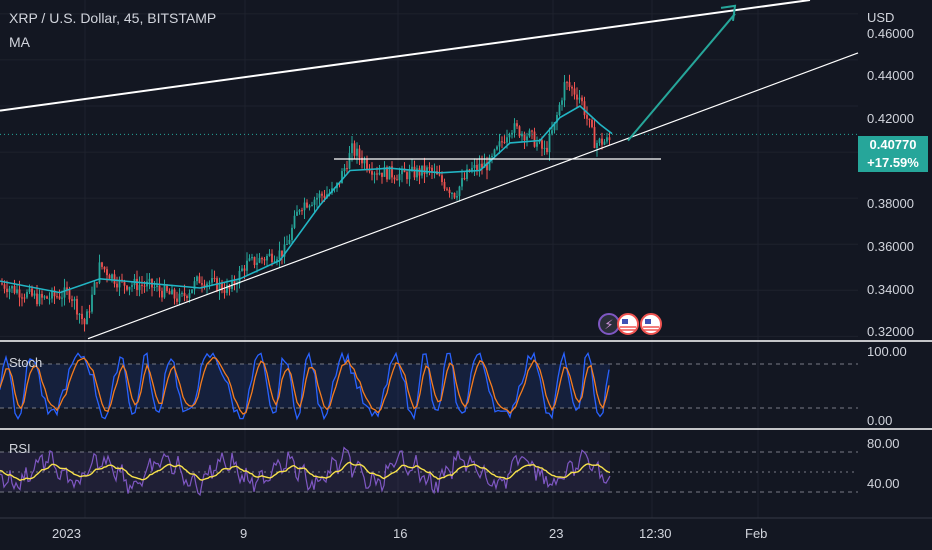 Image resolution: width=932 pixels, height=550 pixels. I want to click on rsi-pane, so click(429, 471).